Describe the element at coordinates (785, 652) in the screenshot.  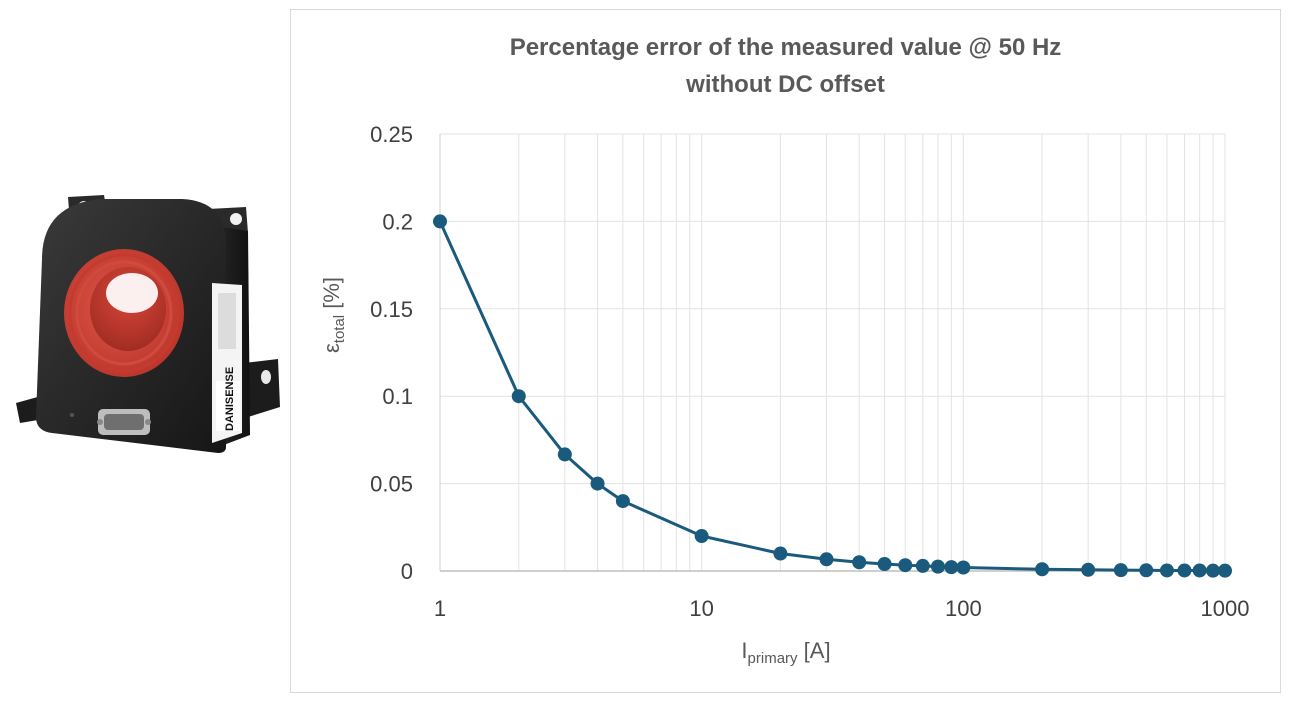
I see `x-axis-title: Iprimary [A]` at that location.